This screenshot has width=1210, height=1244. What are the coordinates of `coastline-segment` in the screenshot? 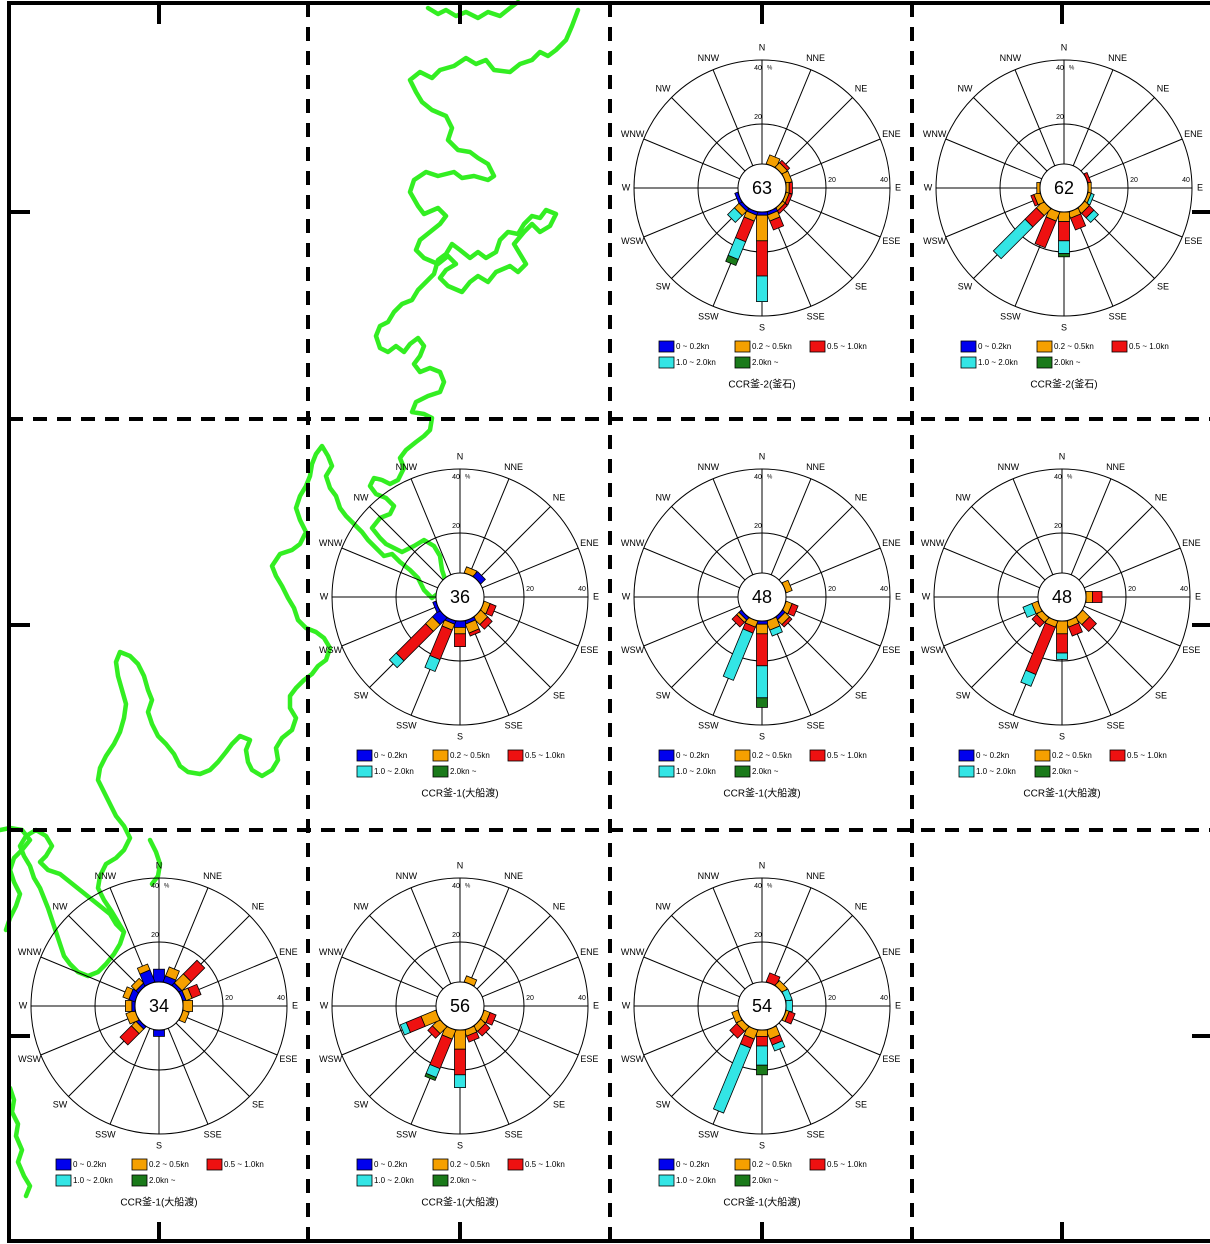 It's located at (155, 862).